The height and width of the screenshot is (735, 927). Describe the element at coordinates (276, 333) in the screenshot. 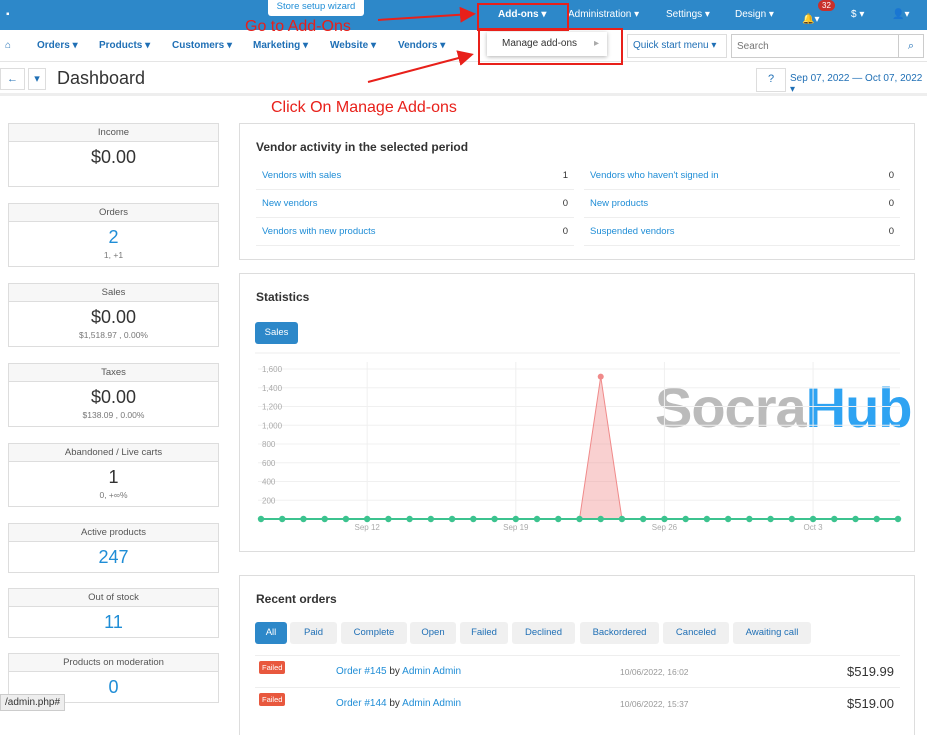

I see `tab-sales: Sales` at that location.